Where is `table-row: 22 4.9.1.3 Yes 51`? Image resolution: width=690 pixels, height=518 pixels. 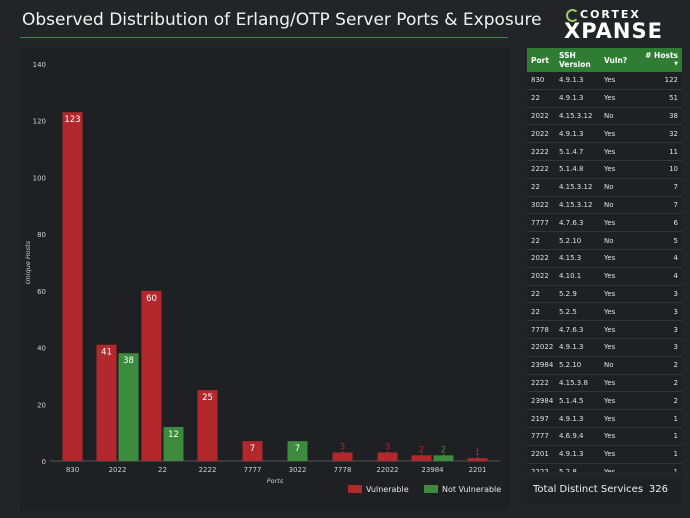
table-row: 22 4.9.1.3 Yes 51 is located at coordinates (604, 98).